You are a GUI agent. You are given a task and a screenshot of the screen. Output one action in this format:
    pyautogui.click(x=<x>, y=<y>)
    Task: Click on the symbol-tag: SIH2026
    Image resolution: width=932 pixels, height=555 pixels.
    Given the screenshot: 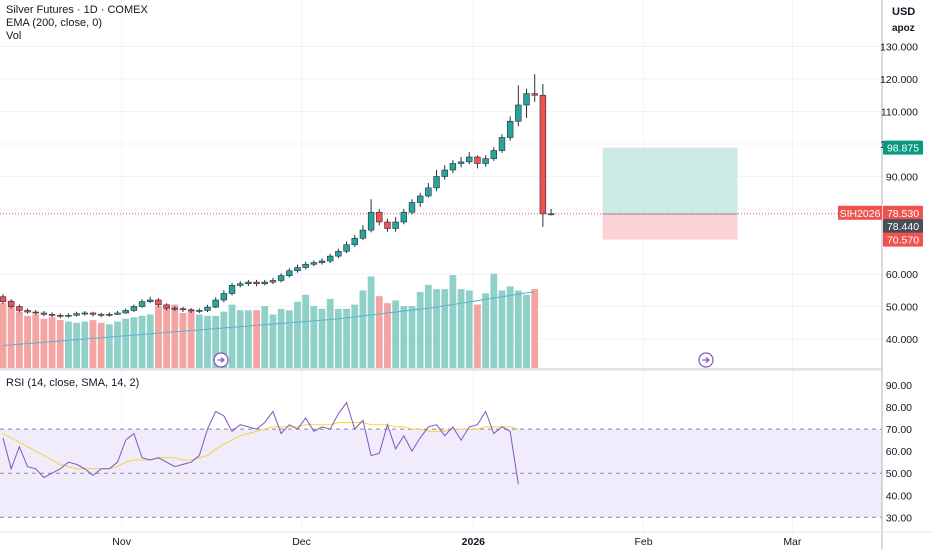 What is the action you would take?
    pyautogui.click(x=860, y=214)
    